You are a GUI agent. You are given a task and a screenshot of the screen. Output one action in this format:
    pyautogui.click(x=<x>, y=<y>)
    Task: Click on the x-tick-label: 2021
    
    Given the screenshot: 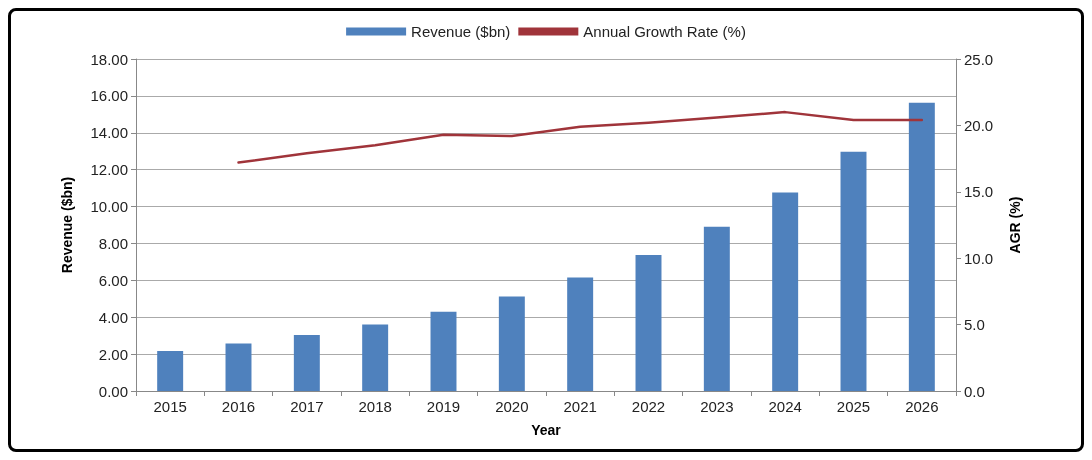 What is the action you would take?
    pyautogui.click(x=580, y=406)
    